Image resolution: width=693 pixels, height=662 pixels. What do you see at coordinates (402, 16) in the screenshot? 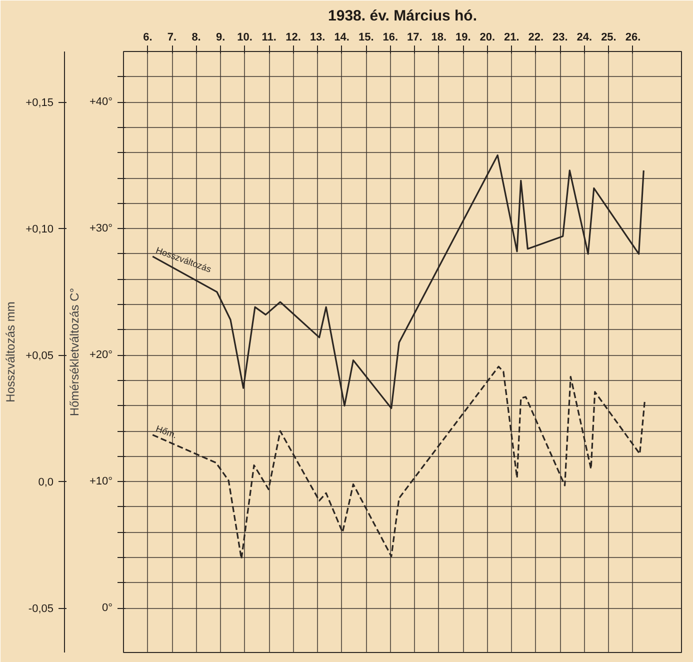
I see `chart-title: 1938. év. Március hó.` at bounding box center [402, 16].